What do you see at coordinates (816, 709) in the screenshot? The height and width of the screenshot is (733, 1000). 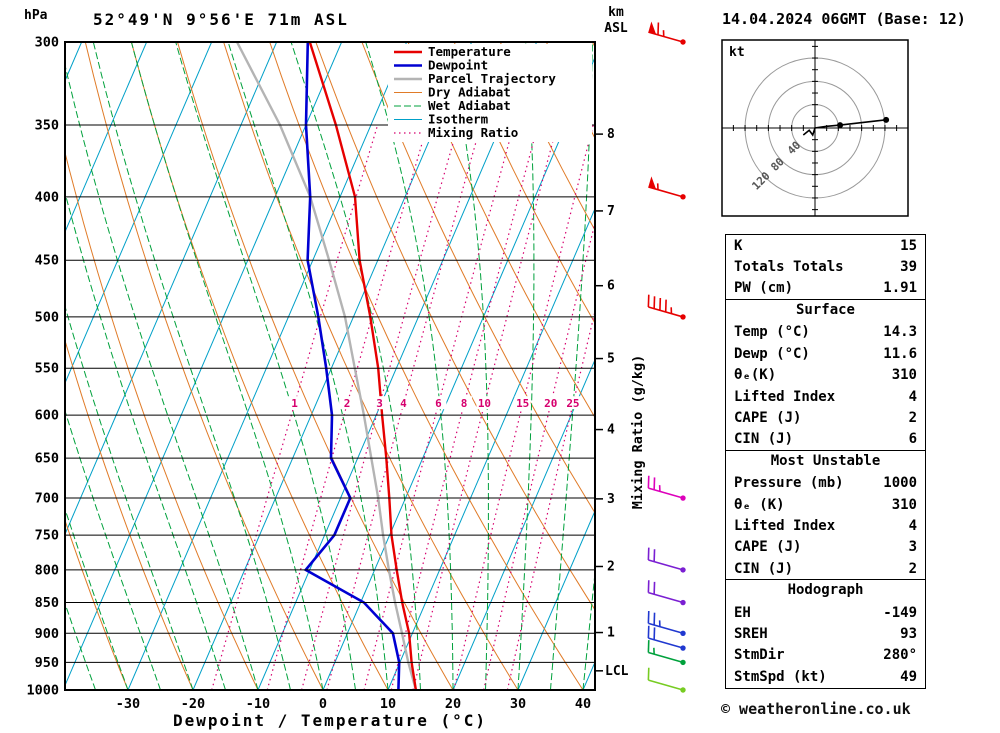 I see `copyright-text: © weatheronline.co.uk` at bounding box center [816, 709].